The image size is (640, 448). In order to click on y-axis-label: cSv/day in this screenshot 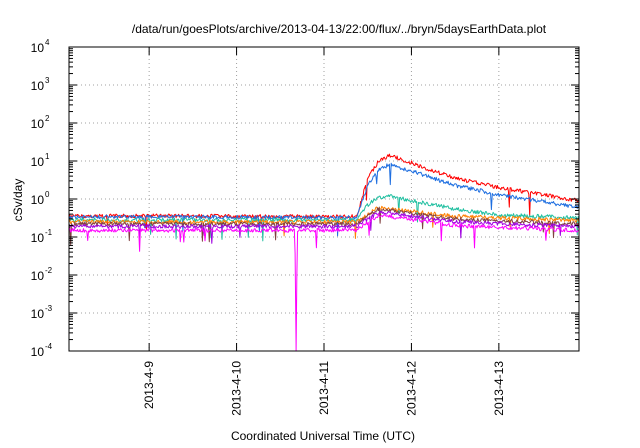, I will do `click(18, 200)`.